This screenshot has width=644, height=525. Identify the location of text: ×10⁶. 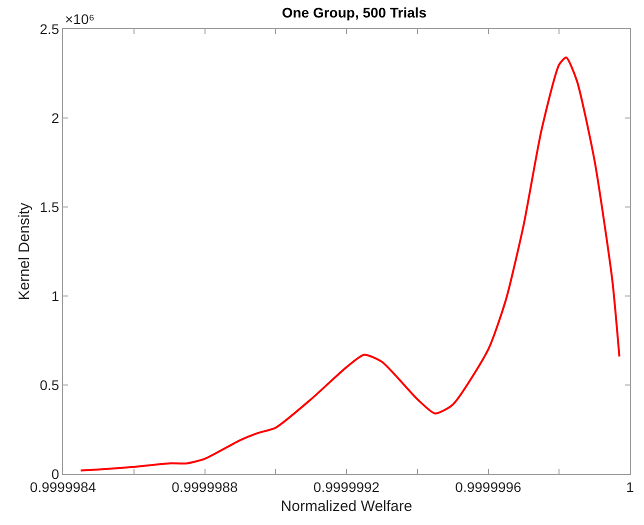
(80, 19).